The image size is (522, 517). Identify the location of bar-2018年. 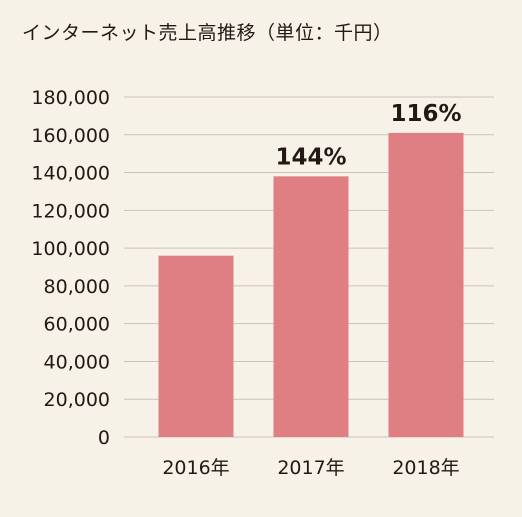
(426, 284).